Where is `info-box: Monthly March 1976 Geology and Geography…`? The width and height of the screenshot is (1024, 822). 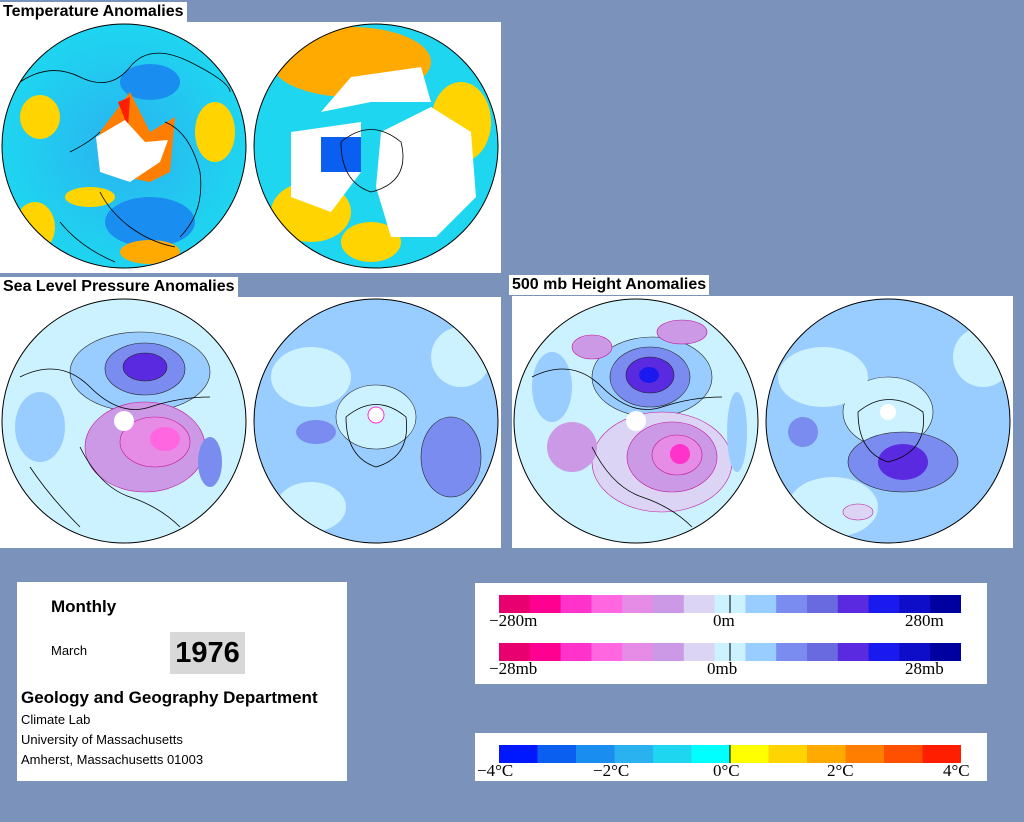 info-box: Monthly March 1976 Geology and Geography… is located at coordinates (182, 681).